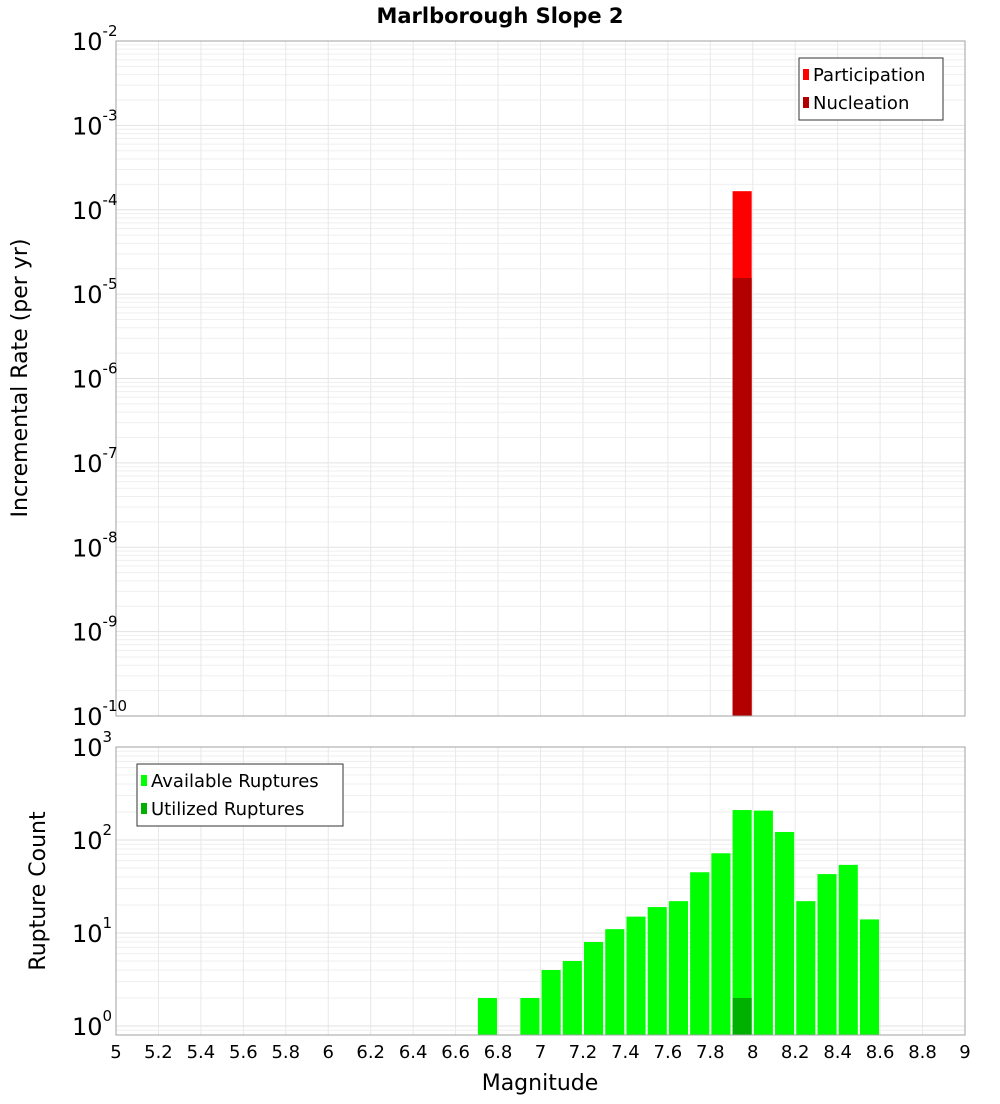 The width and height of the screenshot is (1000, 1104). Describe the element at coordinates (498, 1052) in the screenshot. I see `x-tick-label: 6.8` at that location.